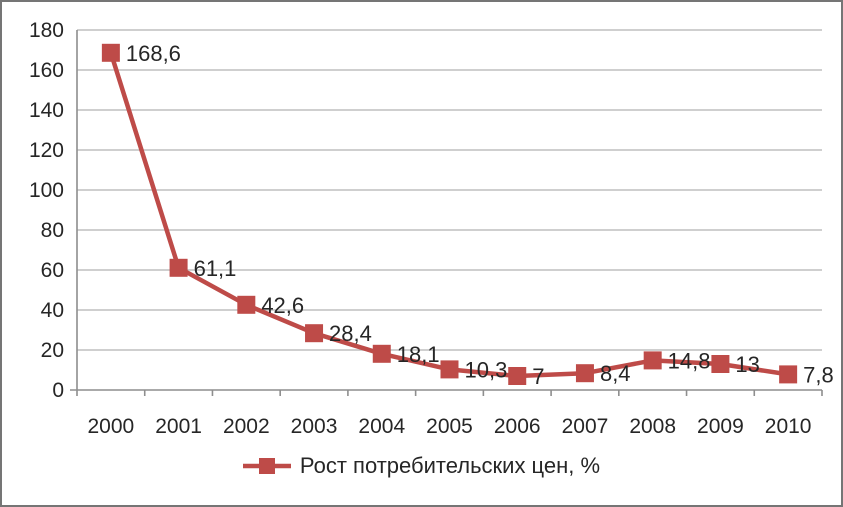 This screenshot has height=507, width=843. What do you see at coordinates (585, 426) in the screenshot?
I see `x-tick-label: 2007` at bounding box center [585, 426].